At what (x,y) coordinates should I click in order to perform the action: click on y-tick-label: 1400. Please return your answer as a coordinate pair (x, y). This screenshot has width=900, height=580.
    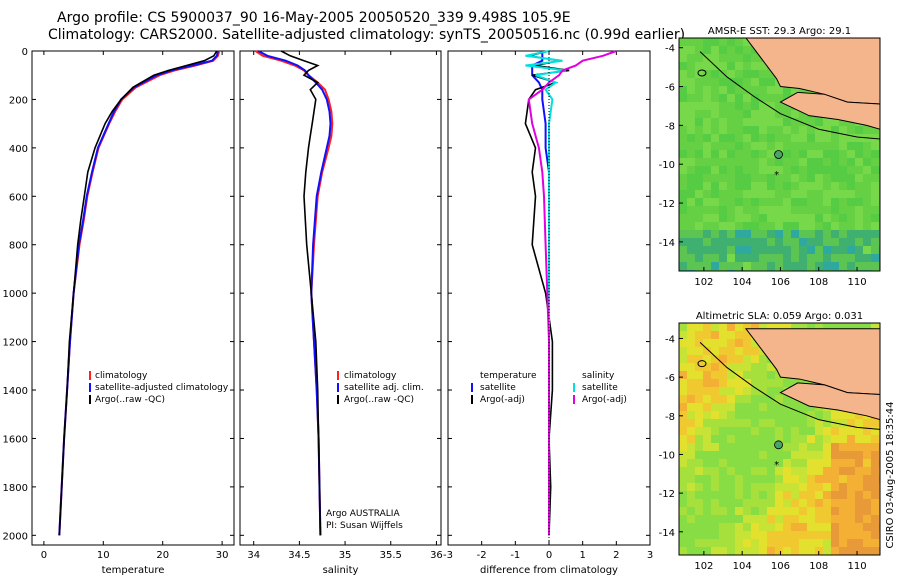
    Looking at the image, I should click on (15, 391).